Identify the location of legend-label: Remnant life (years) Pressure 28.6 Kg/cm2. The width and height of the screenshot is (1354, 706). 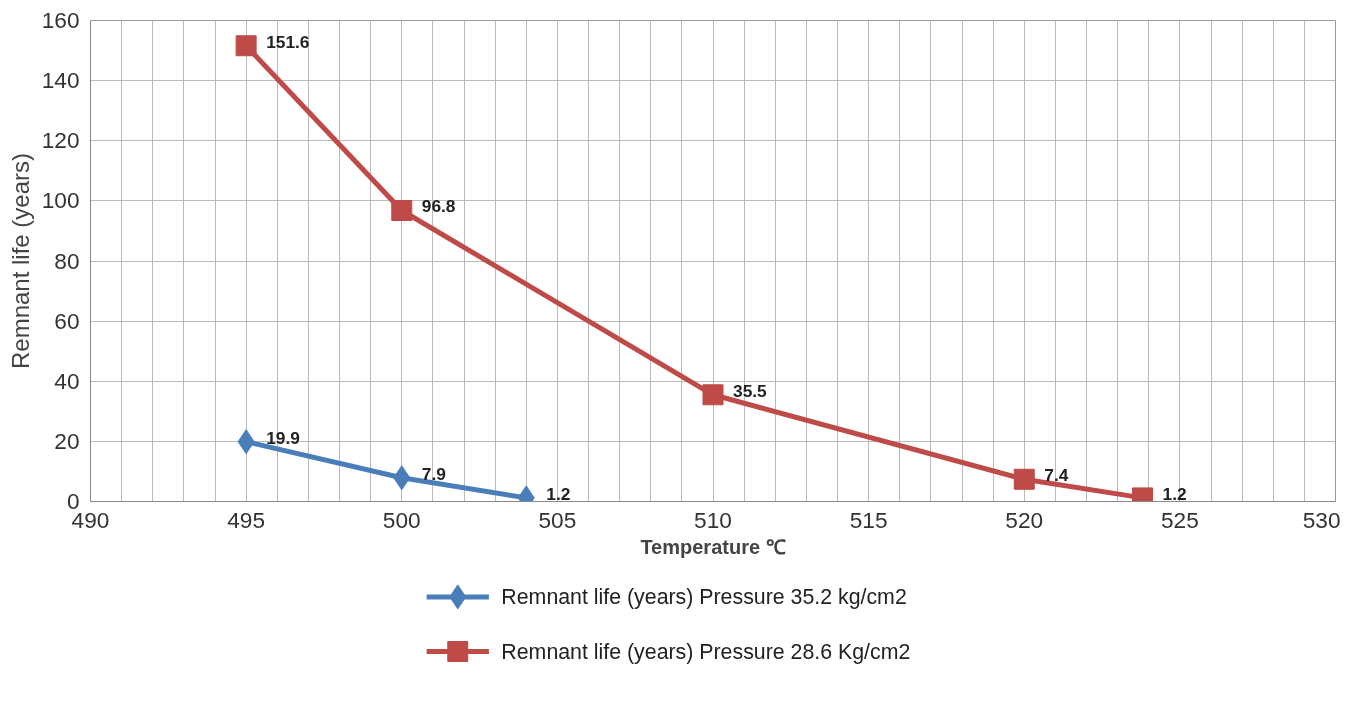
(706, 651).